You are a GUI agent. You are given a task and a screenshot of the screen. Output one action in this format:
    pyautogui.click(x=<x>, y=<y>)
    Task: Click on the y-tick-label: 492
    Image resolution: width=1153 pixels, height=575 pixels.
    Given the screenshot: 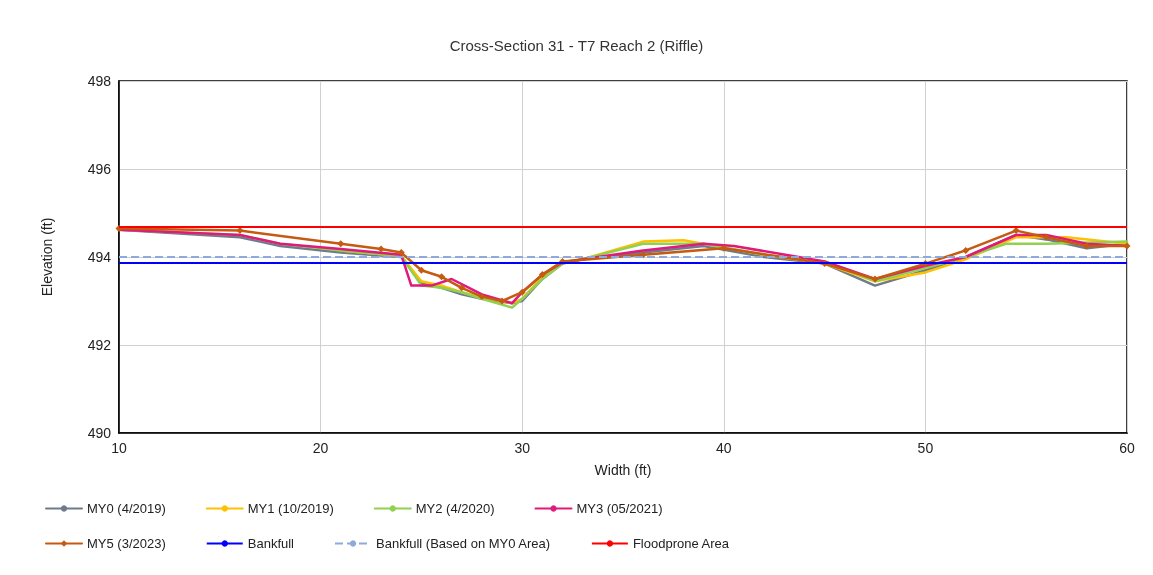 What is the action you would take?
    pyautogui.click(x=99, y=345)
    